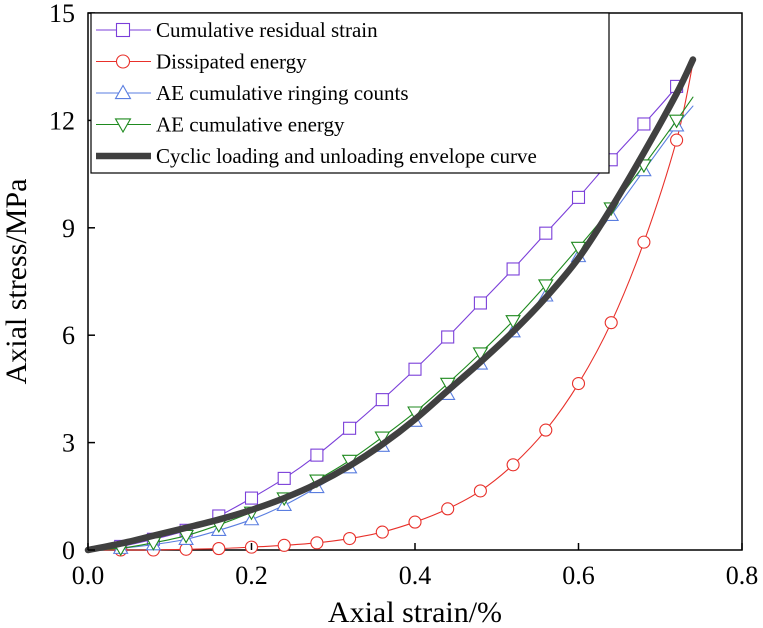  What do you see at coordinates (231, 62) in the screenshot?
I see `legend-label: Dissipated energy` at bounding box center [231, 62].